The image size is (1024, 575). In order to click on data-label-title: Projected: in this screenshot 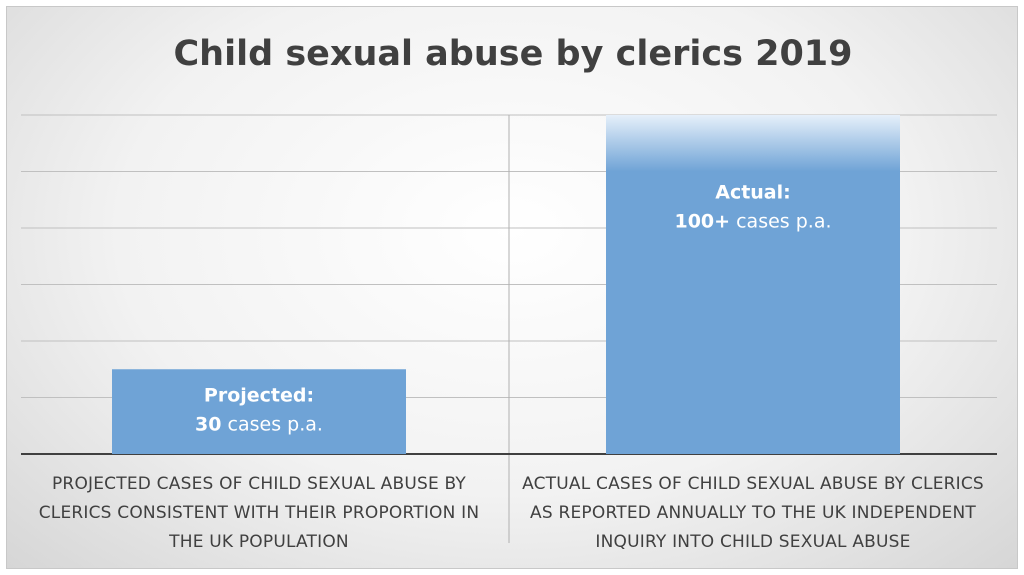, I will do `click(259, 395)`.